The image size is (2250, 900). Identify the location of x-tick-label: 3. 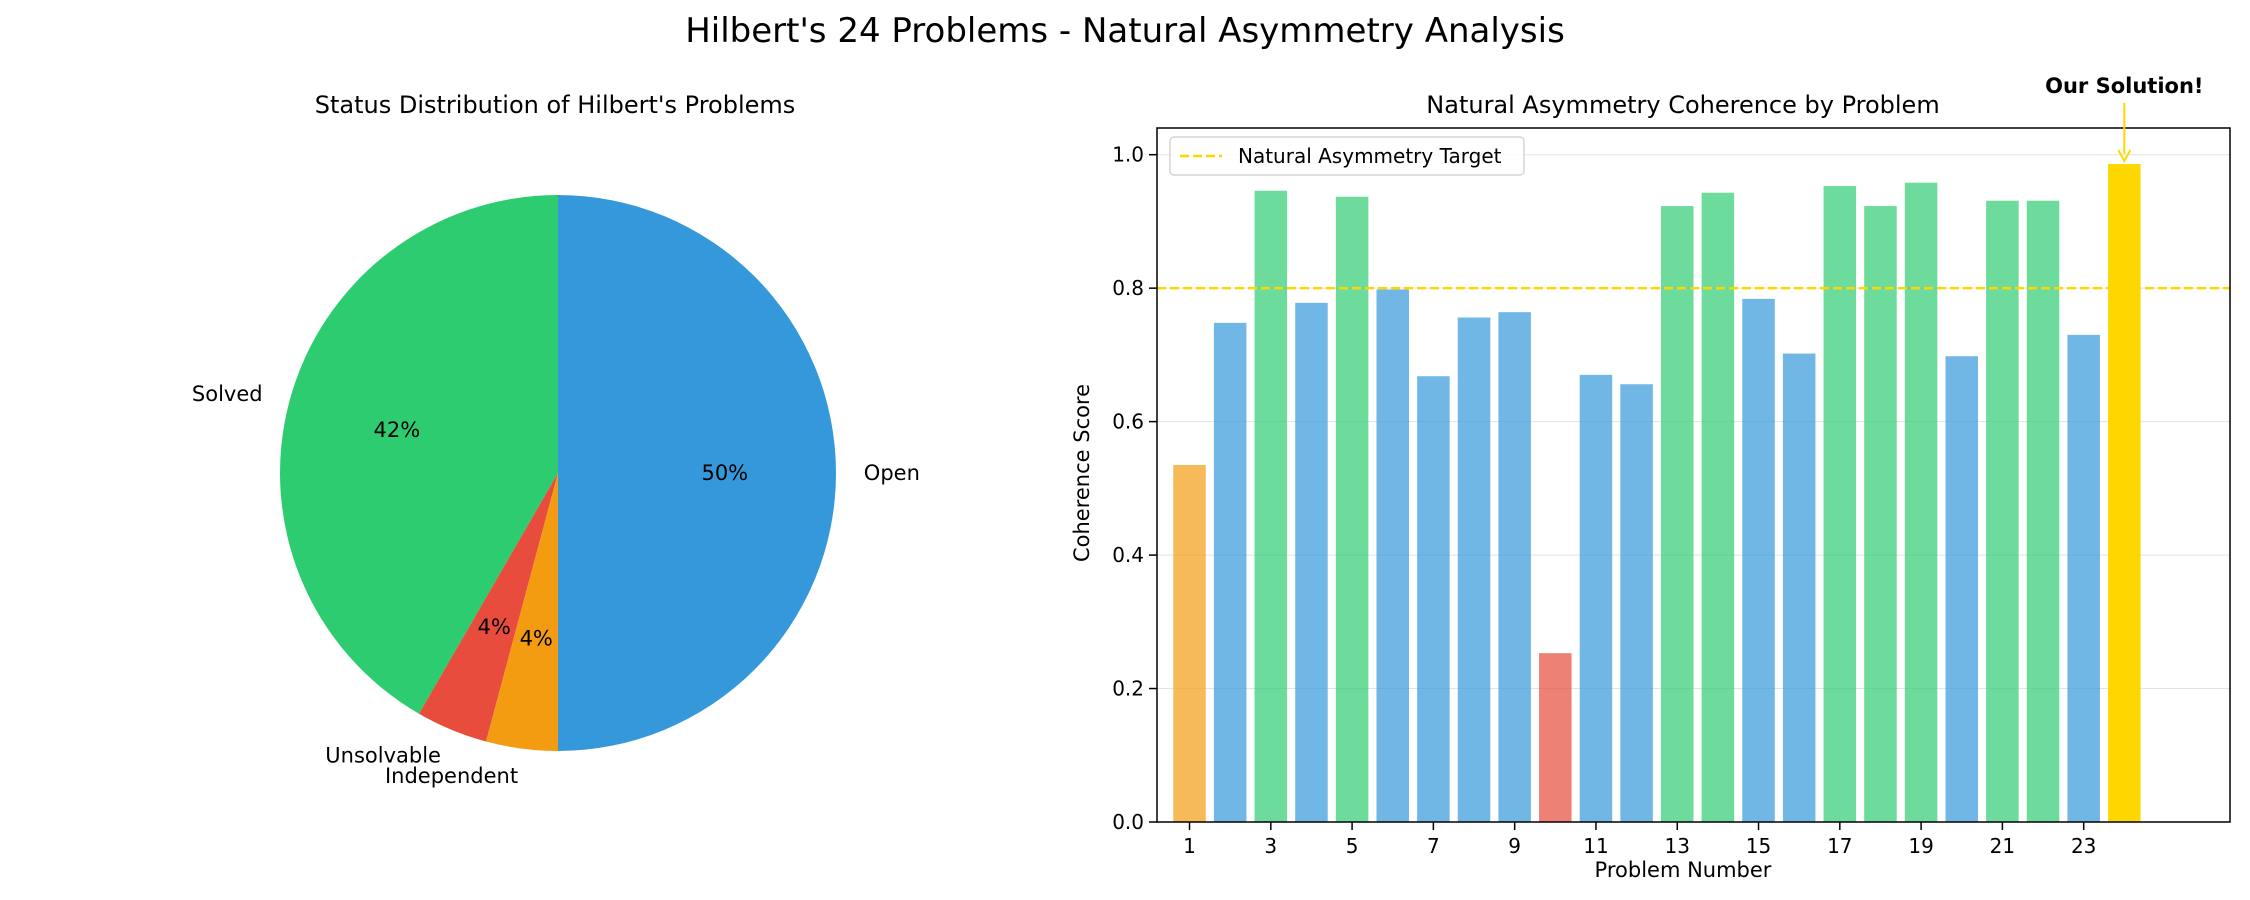
(1270, 846).